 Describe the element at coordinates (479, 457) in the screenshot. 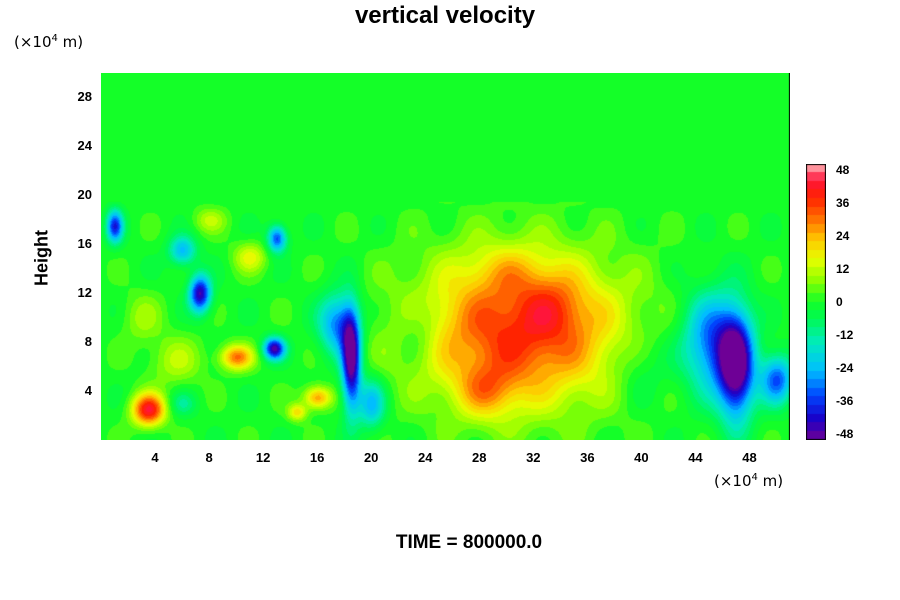

I see `x-tick-label: 28` at that location.